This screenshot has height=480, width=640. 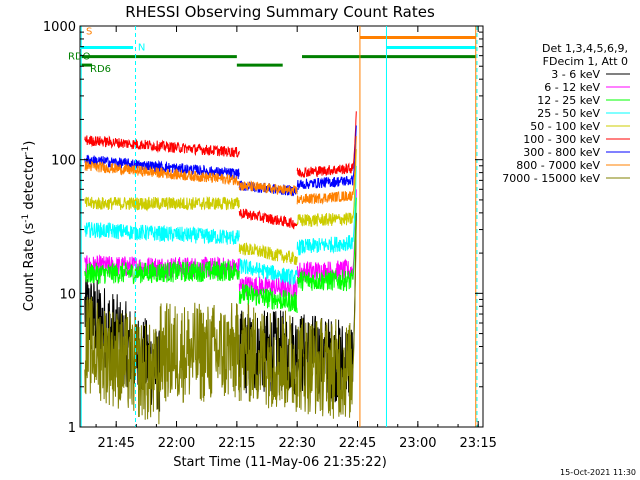 I want to click on x-axis-label: Start Time (11-May-06 21:35:22), so click(x=280, y=462).